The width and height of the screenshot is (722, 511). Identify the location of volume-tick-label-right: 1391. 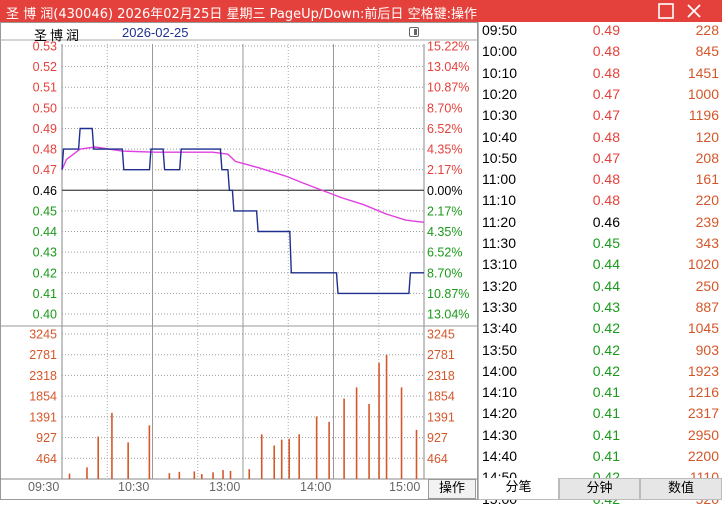
(441, 417).